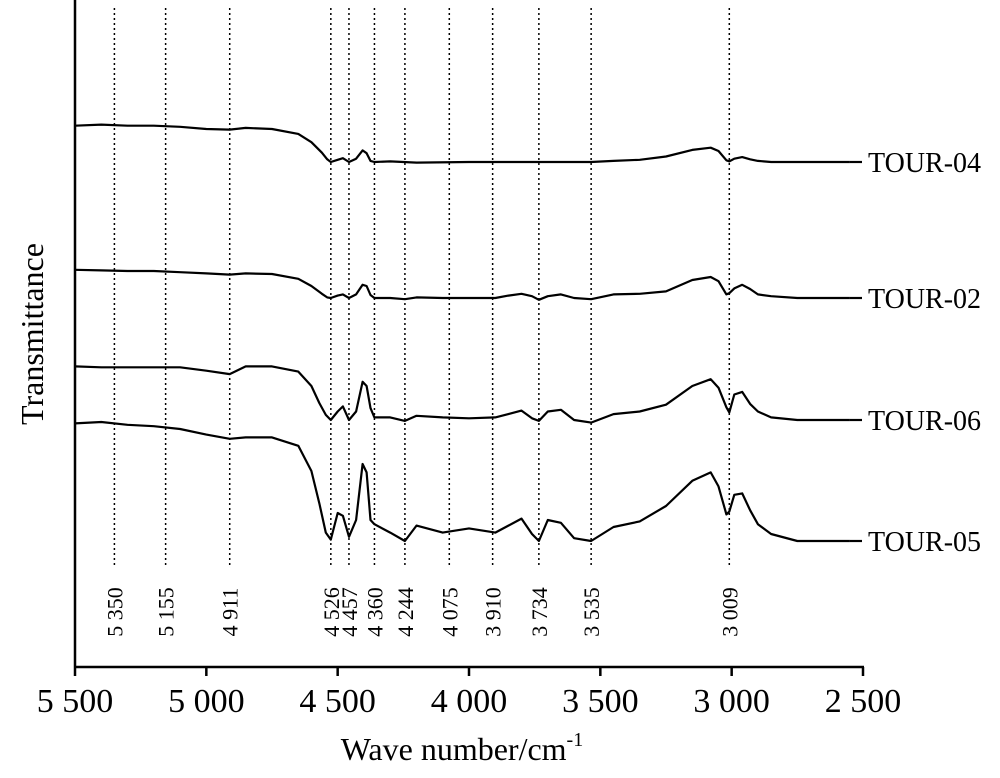 This screenshot has width=1000, height=778. What do you see at coordinates (374, 612) in the screenshot?
I see `peak-label: 4 360` at bounding box center [374, 612].